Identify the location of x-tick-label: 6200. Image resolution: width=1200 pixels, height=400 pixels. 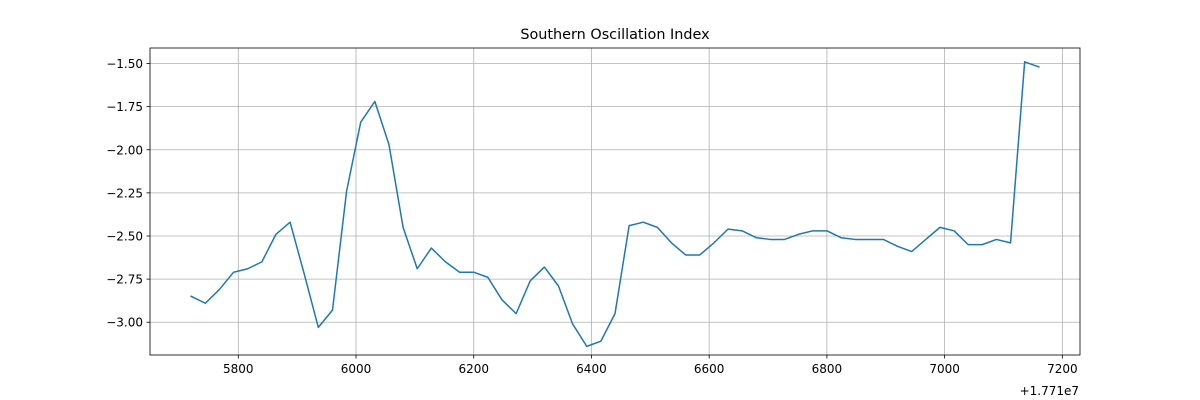
(473, 369).